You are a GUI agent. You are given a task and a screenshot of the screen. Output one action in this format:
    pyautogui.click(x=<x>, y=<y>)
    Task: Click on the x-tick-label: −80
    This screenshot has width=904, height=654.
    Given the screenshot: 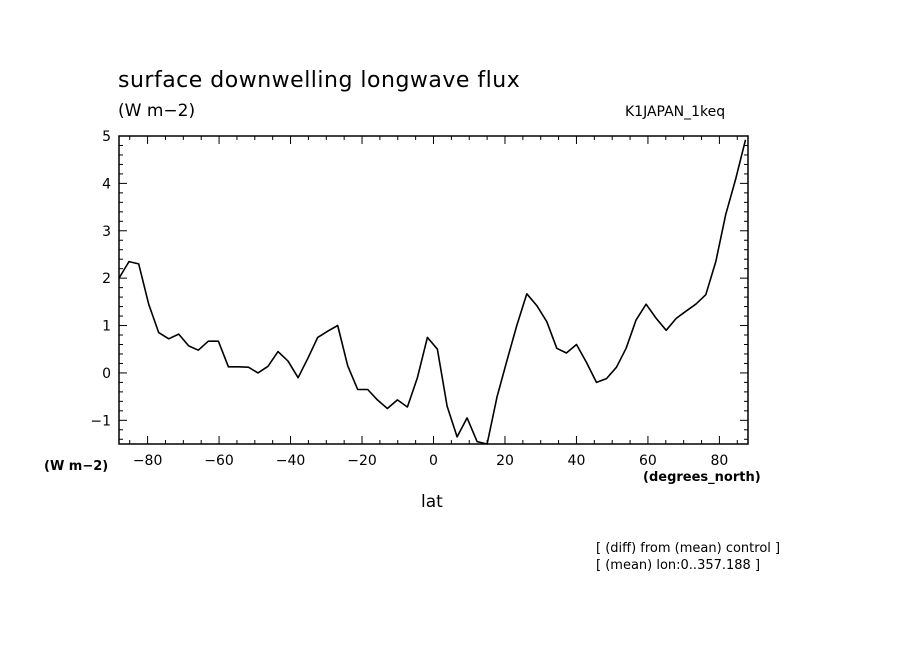 What is the action you would take?
    pyautogui.click(x=148, y=461)
    